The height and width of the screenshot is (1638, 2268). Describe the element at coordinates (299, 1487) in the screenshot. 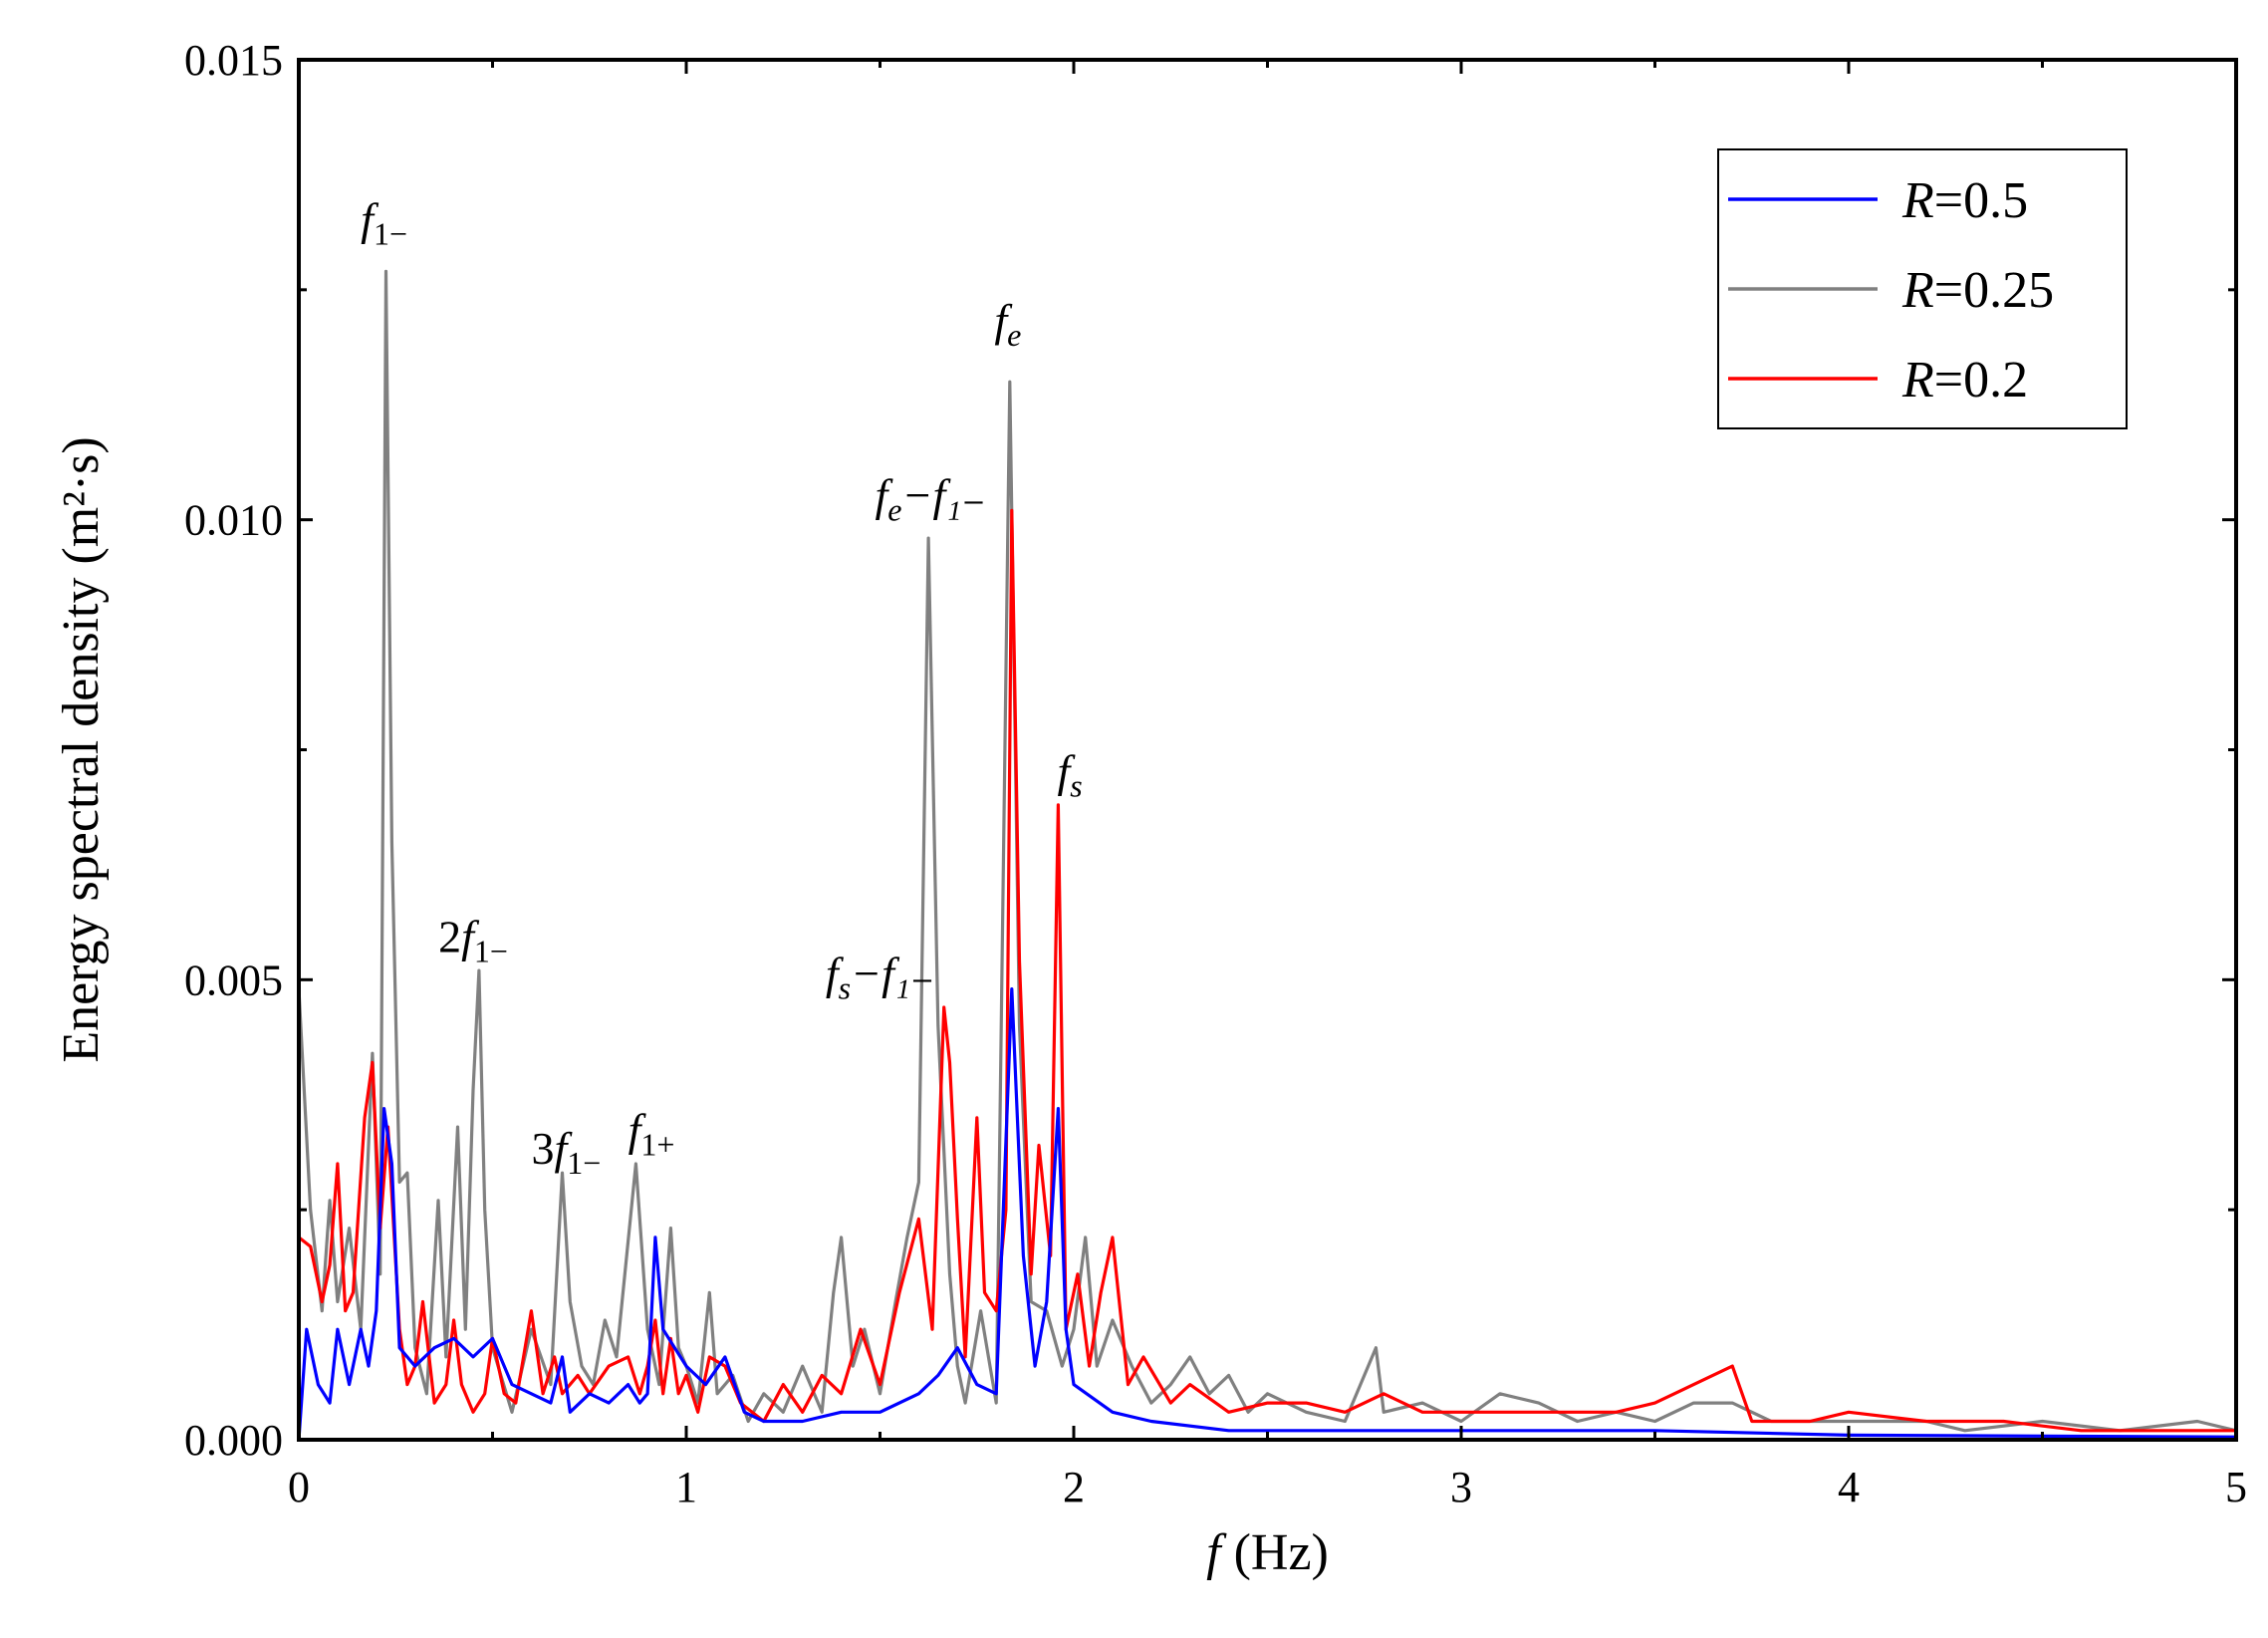

I see `x-tick-label: 0` at that location.